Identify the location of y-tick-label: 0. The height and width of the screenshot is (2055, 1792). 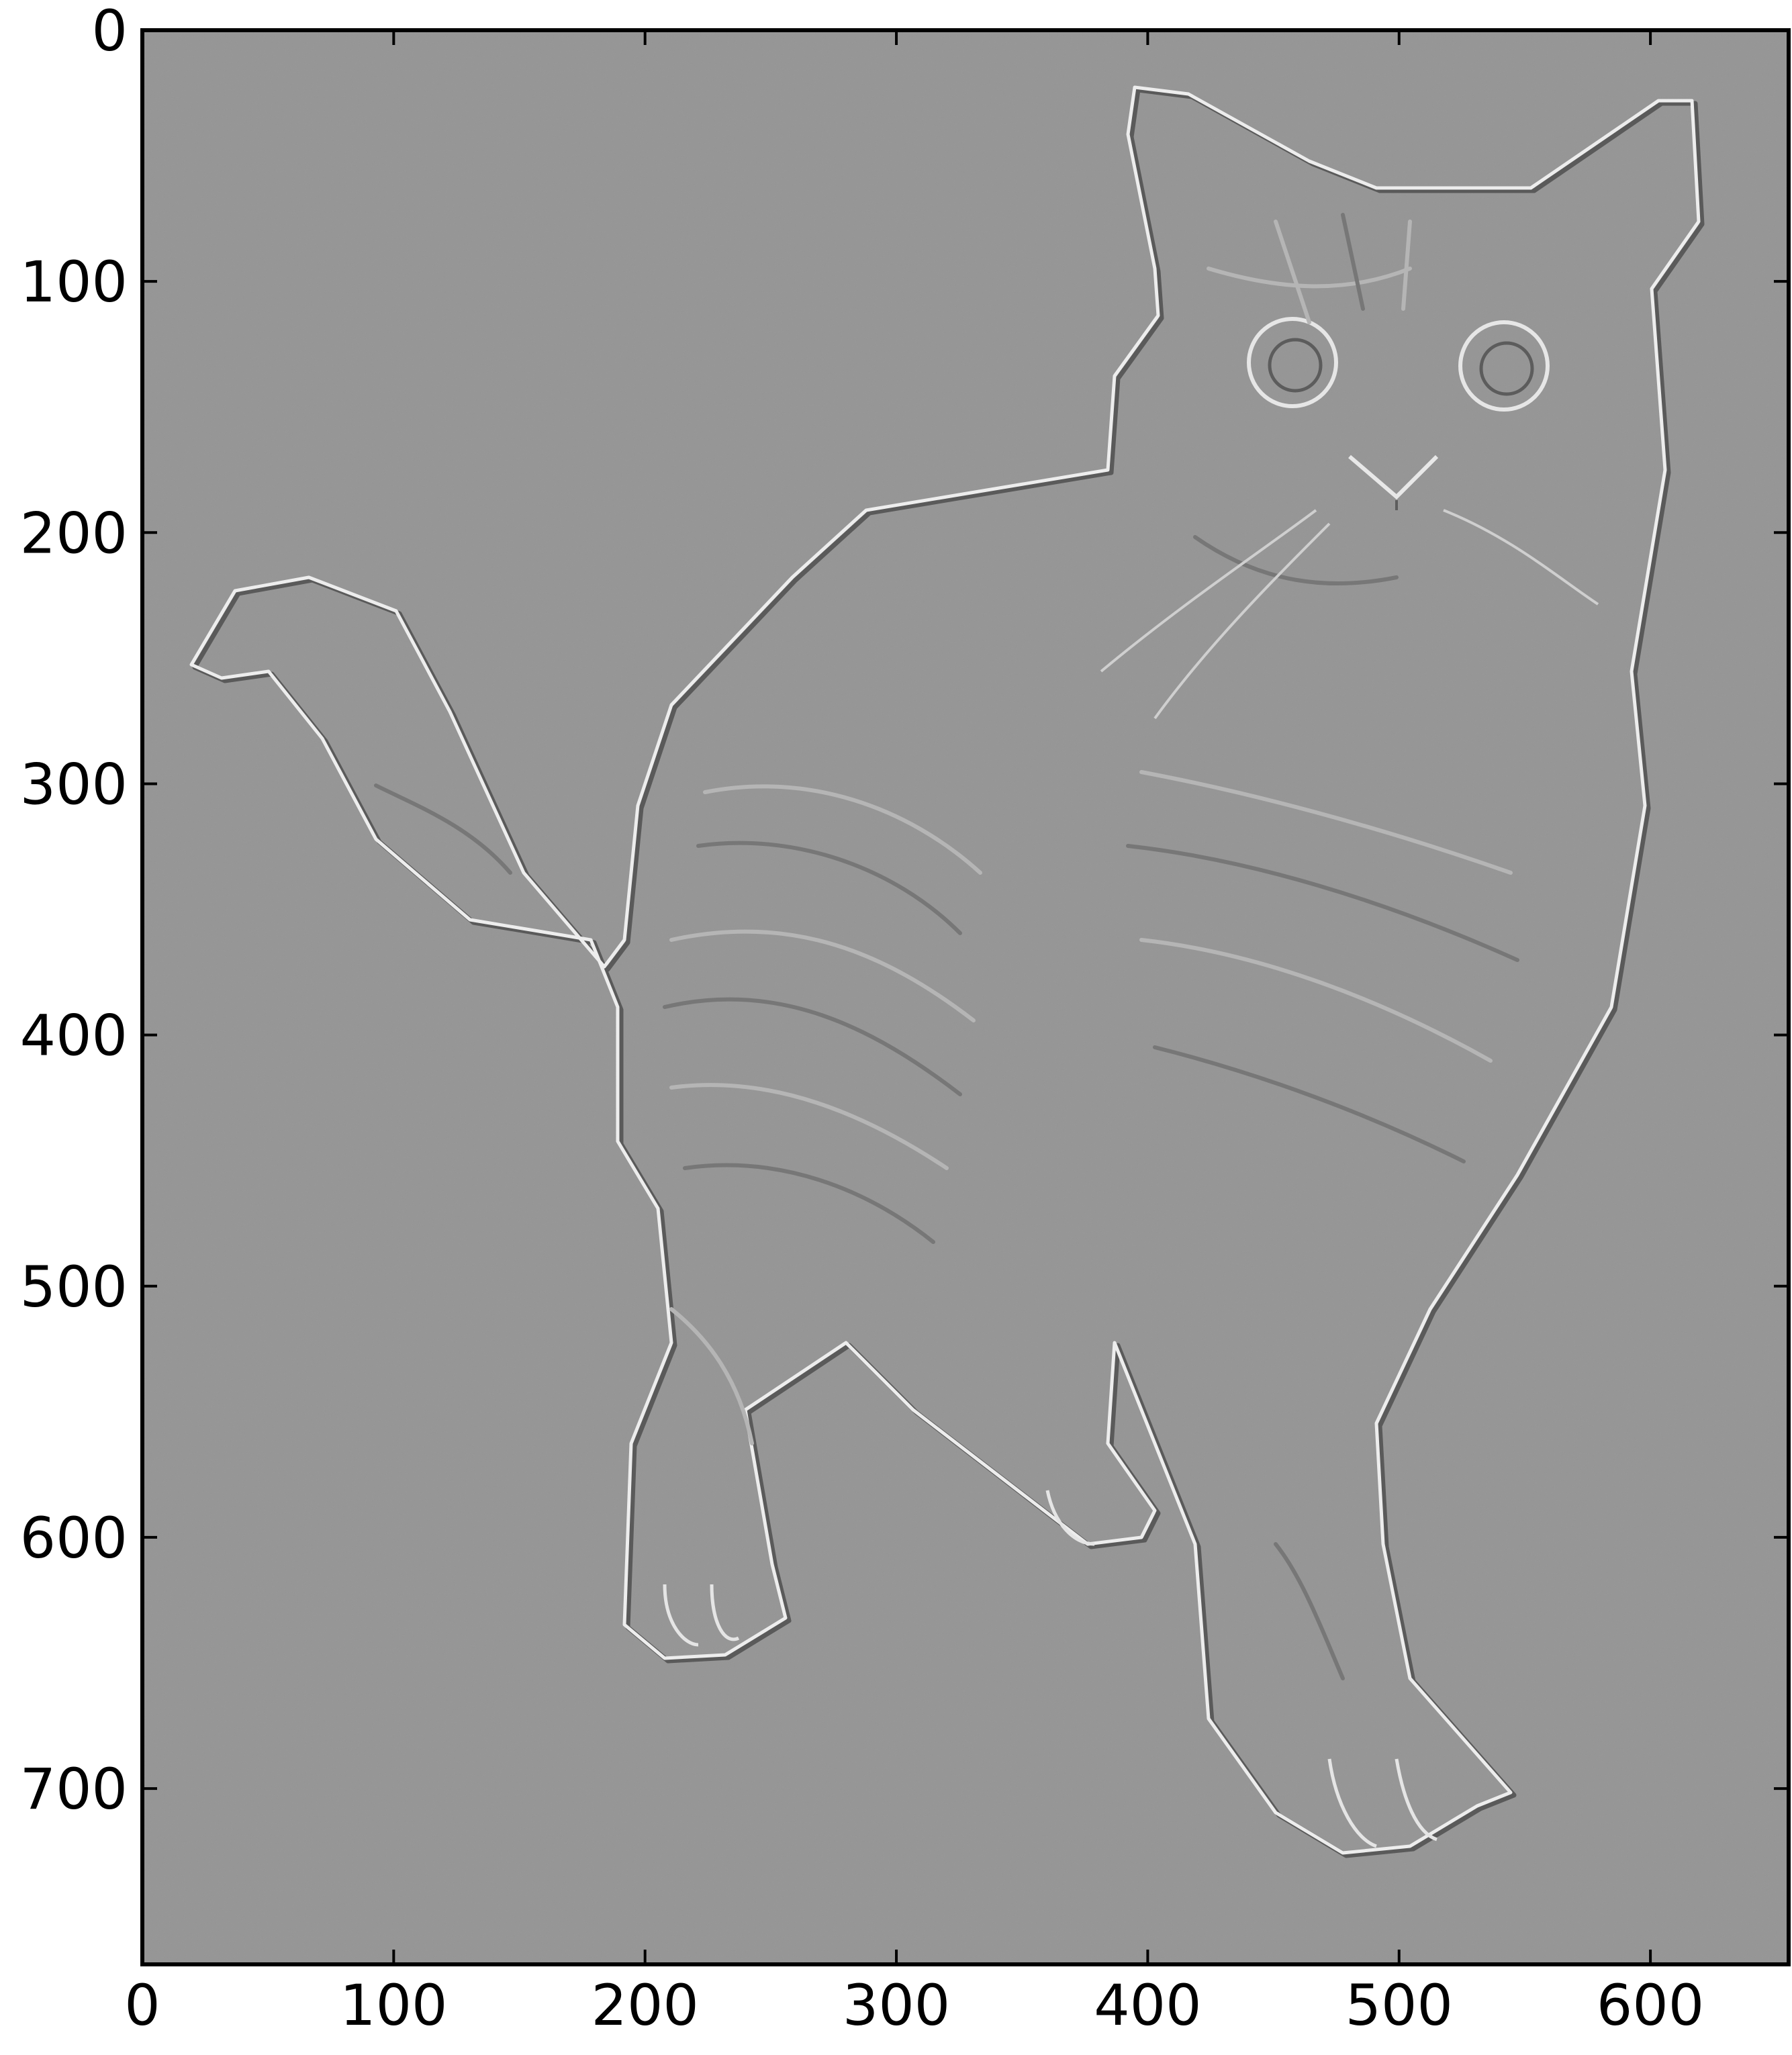
(110, 32).